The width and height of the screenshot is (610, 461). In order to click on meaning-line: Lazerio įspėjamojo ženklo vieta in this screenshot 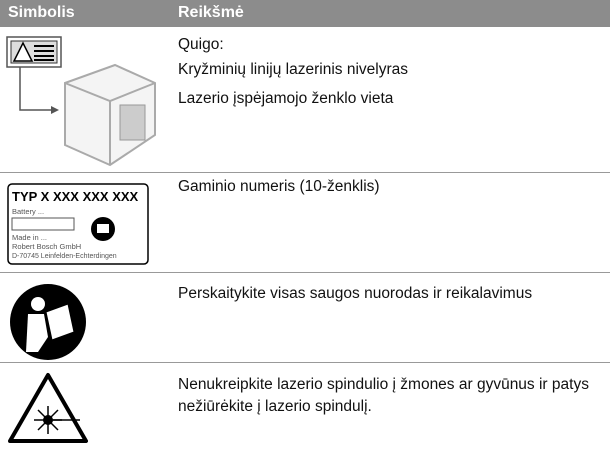, I will do `click(286, 98)`.